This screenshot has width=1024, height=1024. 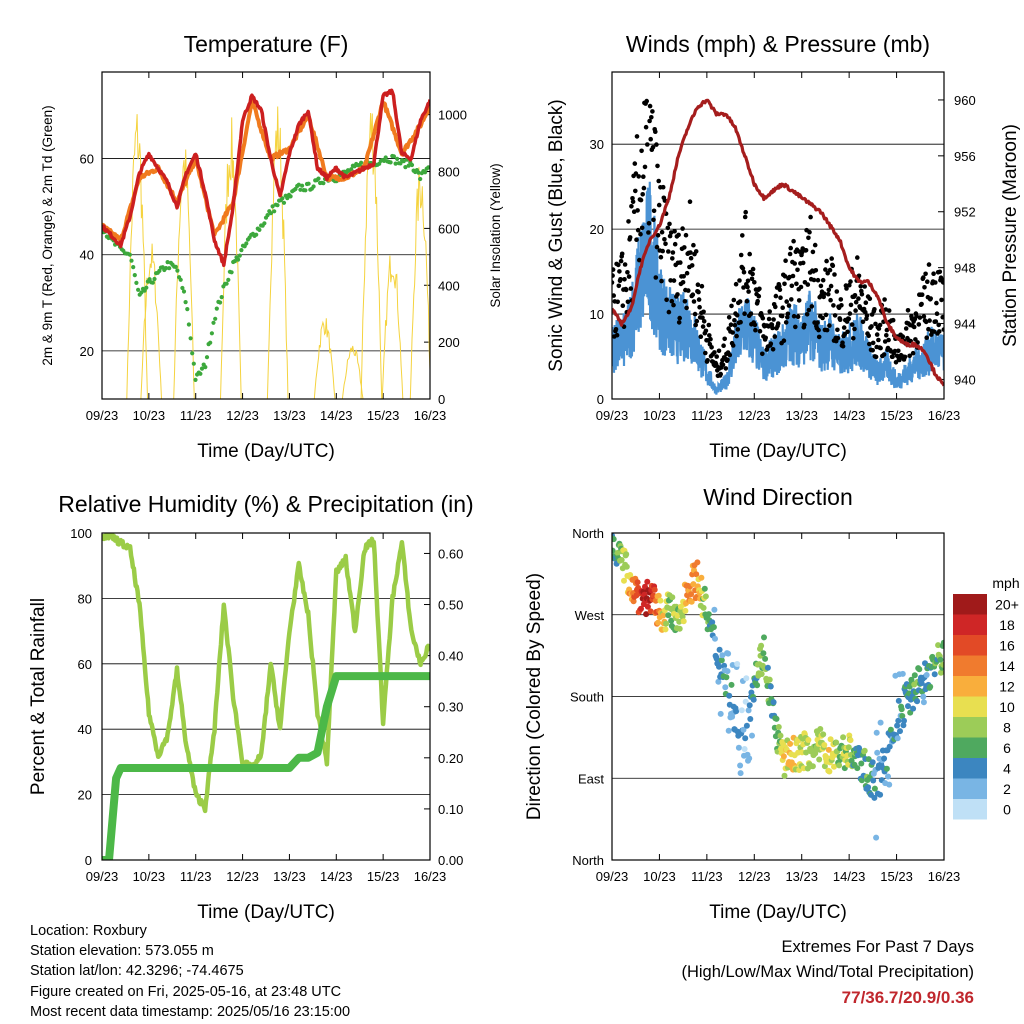 What do you see at coordinates (1007, 604) in the screenshot?
I see `legend-label: 20+` at bounding box center [1007, 604].